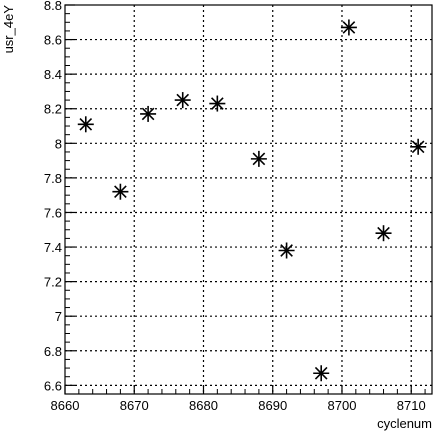  I want to click on y-tick-label: 7.8, so click(53, 178).